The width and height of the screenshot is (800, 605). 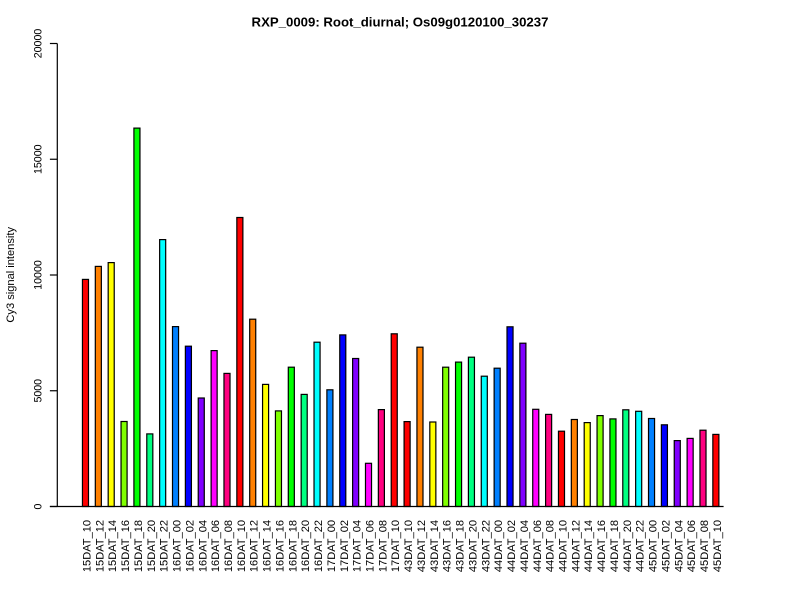 What do you see at coordinates (11, 275) in the screenshot?
I see `svg-text: Cy3 signal intensity` at bounding box center [11, 275].